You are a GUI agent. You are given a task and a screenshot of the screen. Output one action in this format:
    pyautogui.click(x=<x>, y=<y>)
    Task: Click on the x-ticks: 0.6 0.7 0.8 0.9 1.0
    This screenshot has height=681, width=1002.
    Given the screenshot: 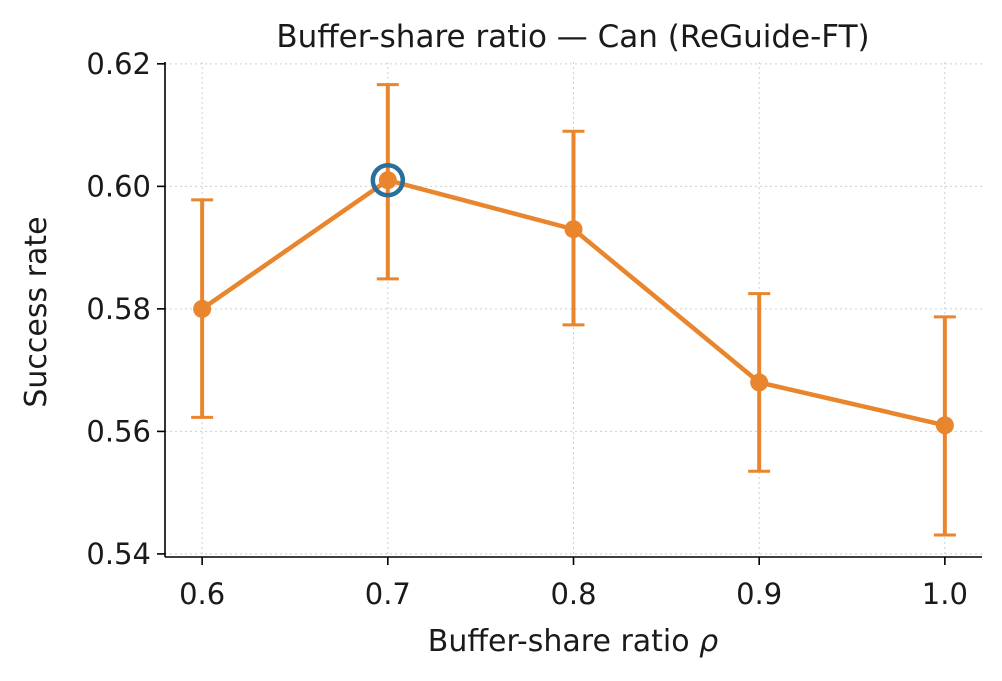 What is the action you would take?
    pyautogui.click(x=573, y=584)
    